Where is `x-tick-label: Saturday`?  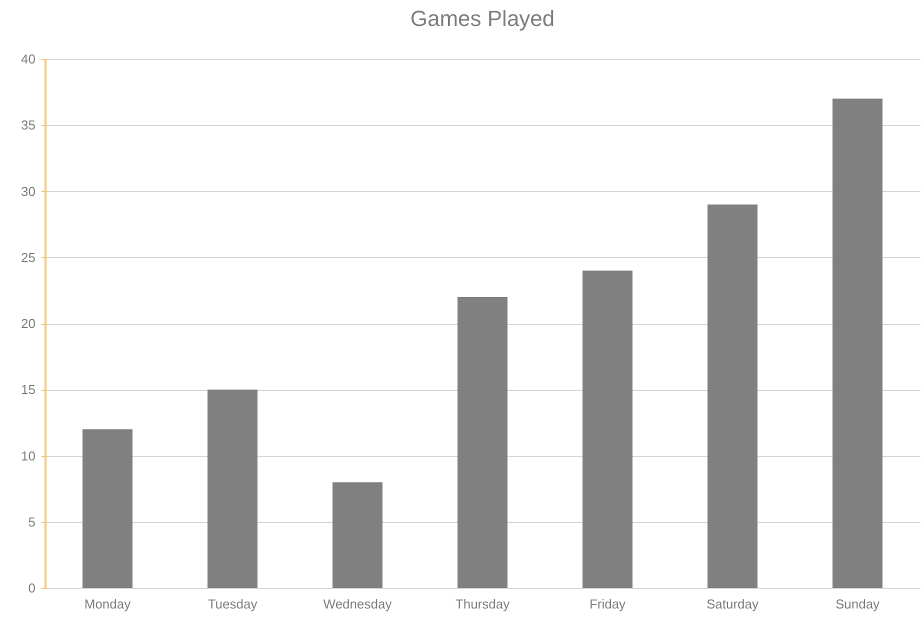
x-tick-label: Saturday is located at coordinates (733, 604).